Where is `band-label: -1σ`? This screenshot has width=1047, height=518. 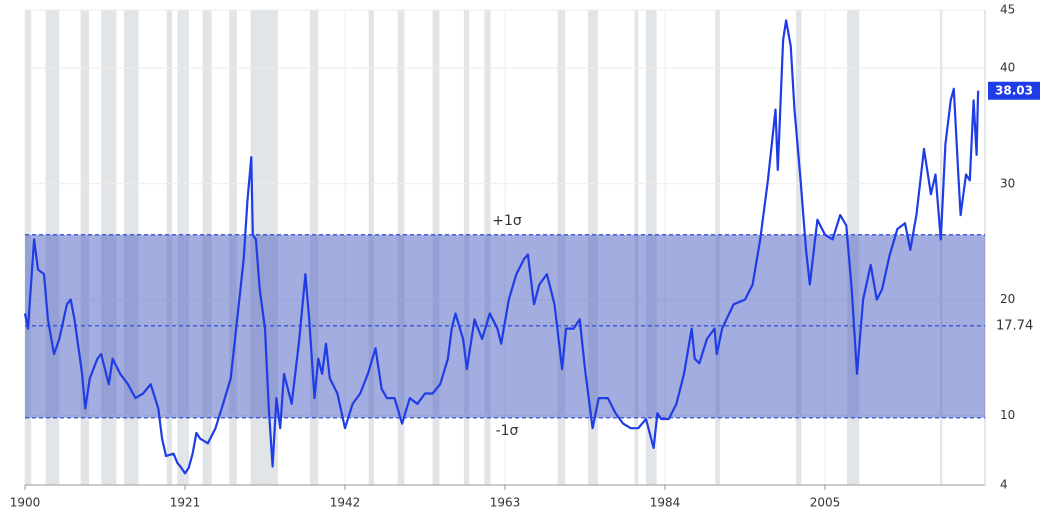
band-label: -1σ is located at coordinates (507, 431).